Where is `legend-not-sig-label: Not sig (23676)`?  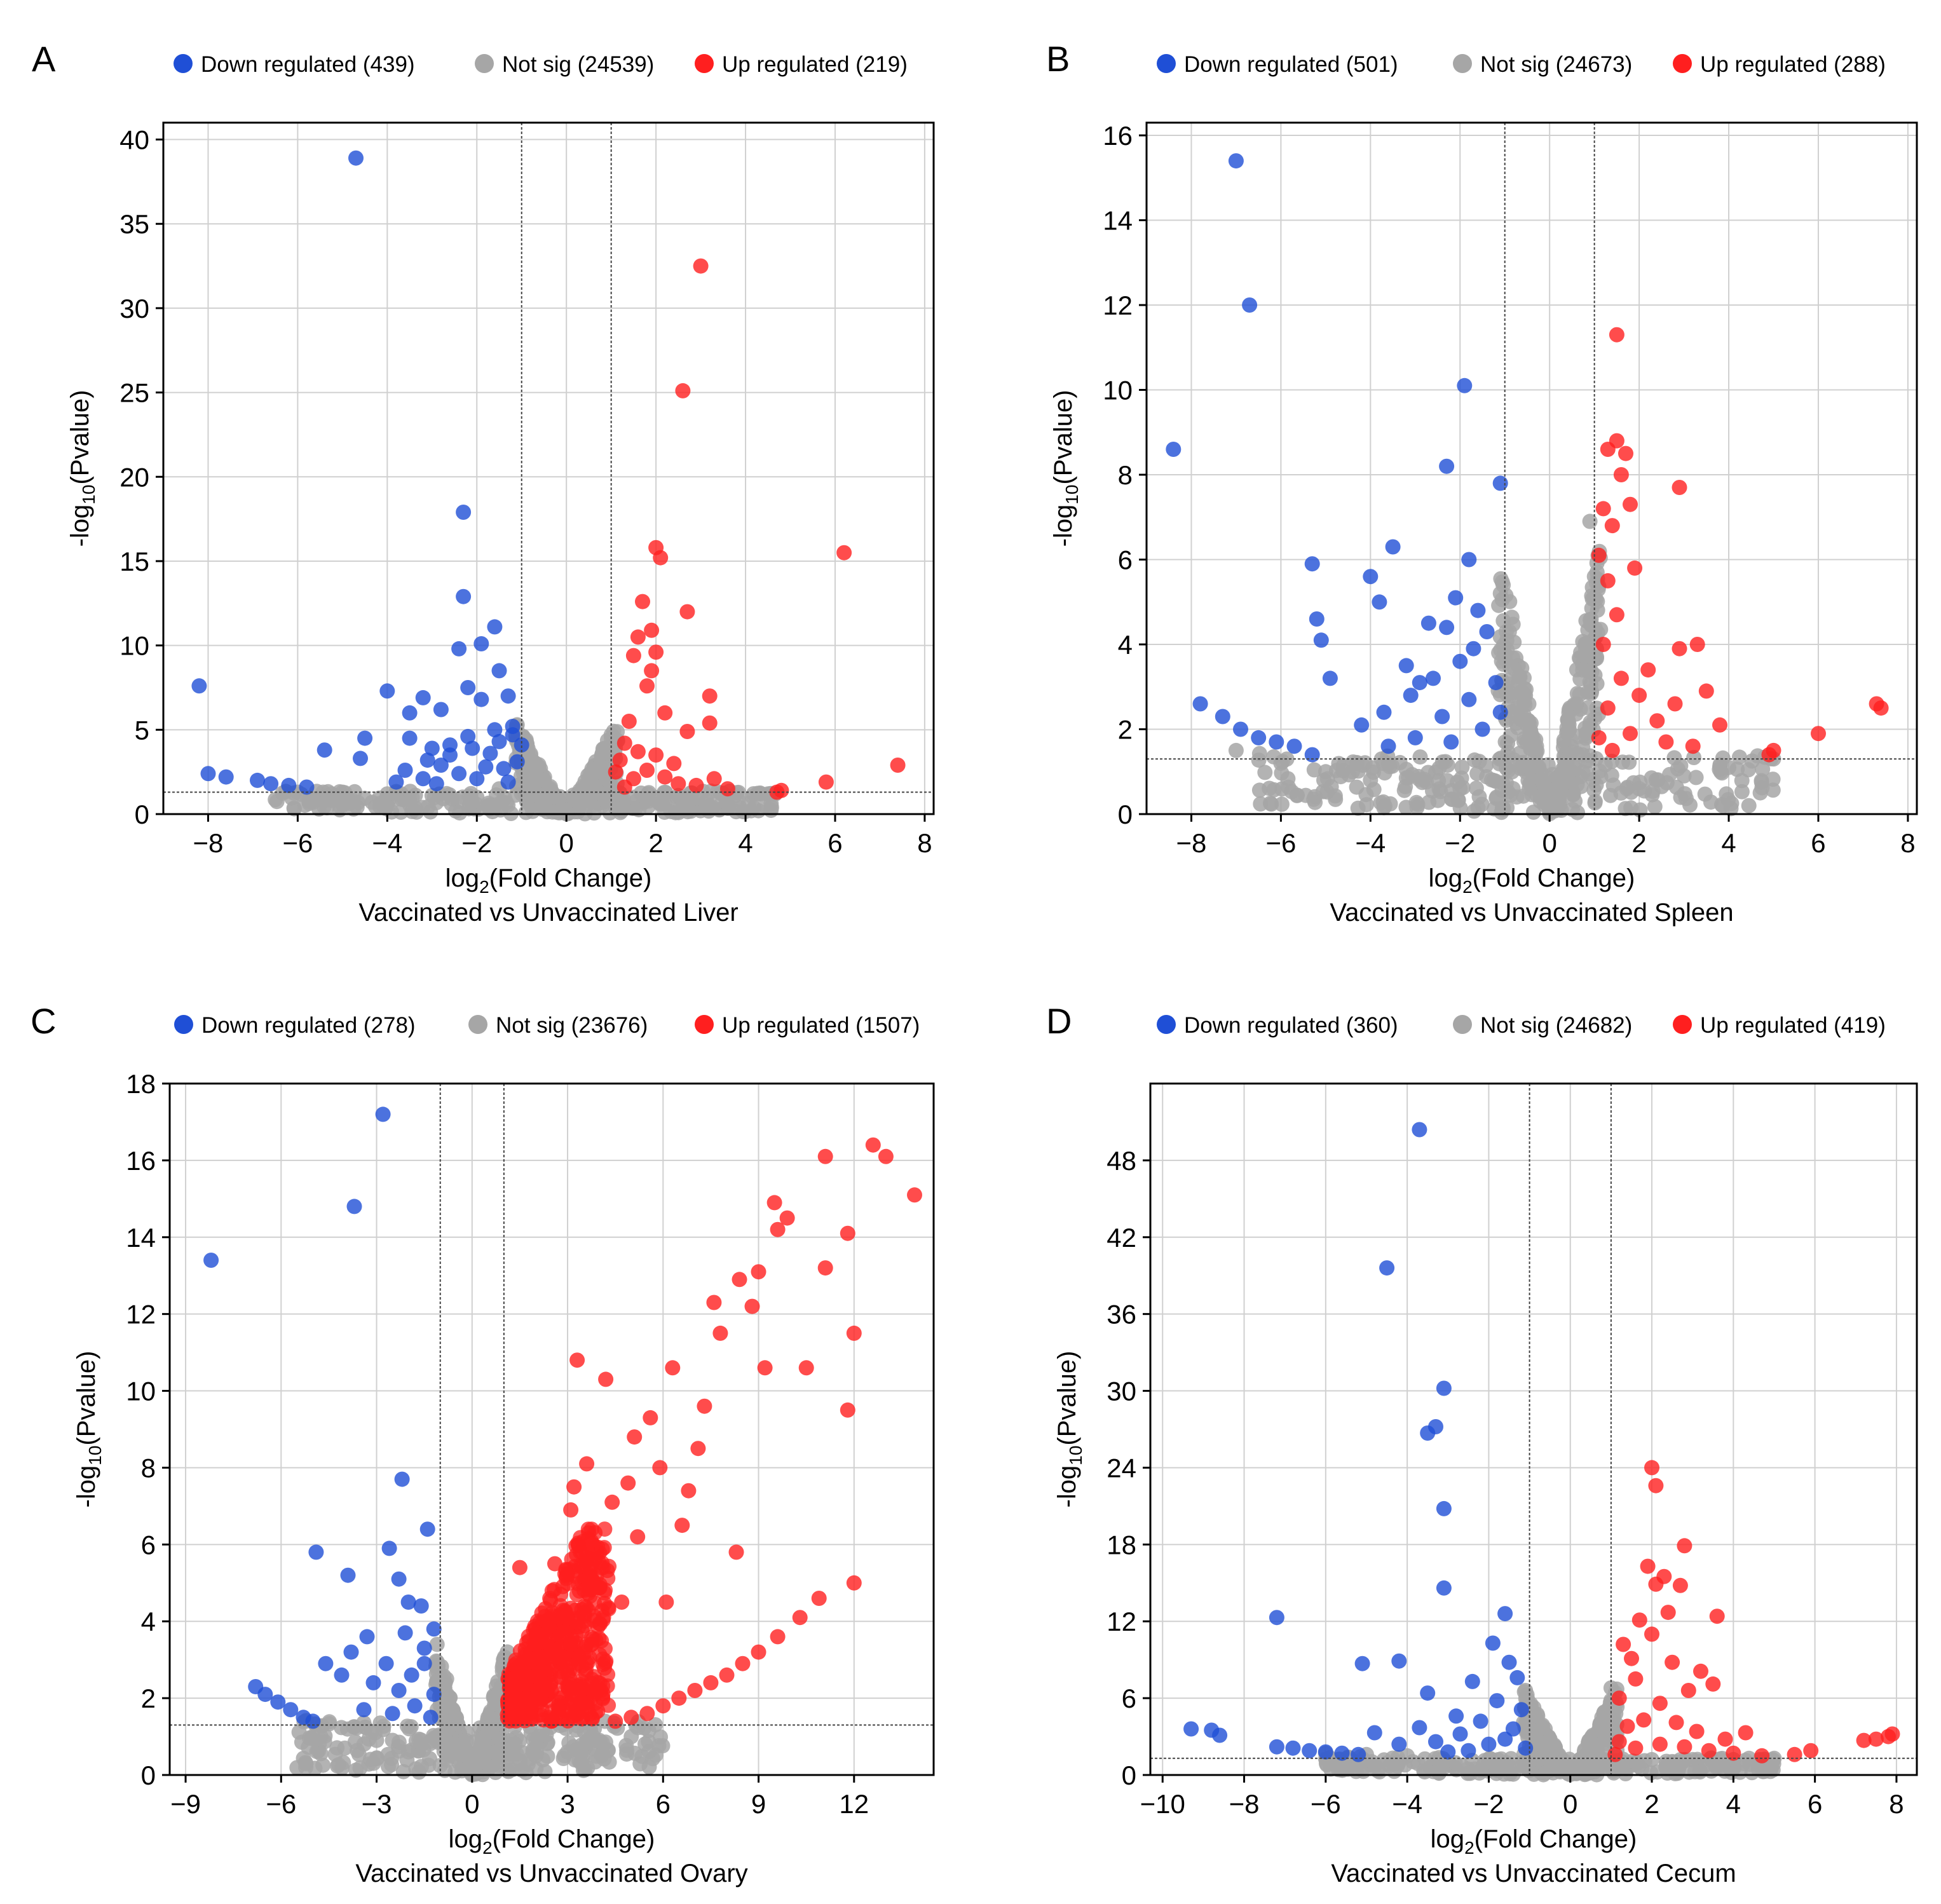 legend-not-sig-label: Not sig (23676) is located at coordinates (572, 1025).